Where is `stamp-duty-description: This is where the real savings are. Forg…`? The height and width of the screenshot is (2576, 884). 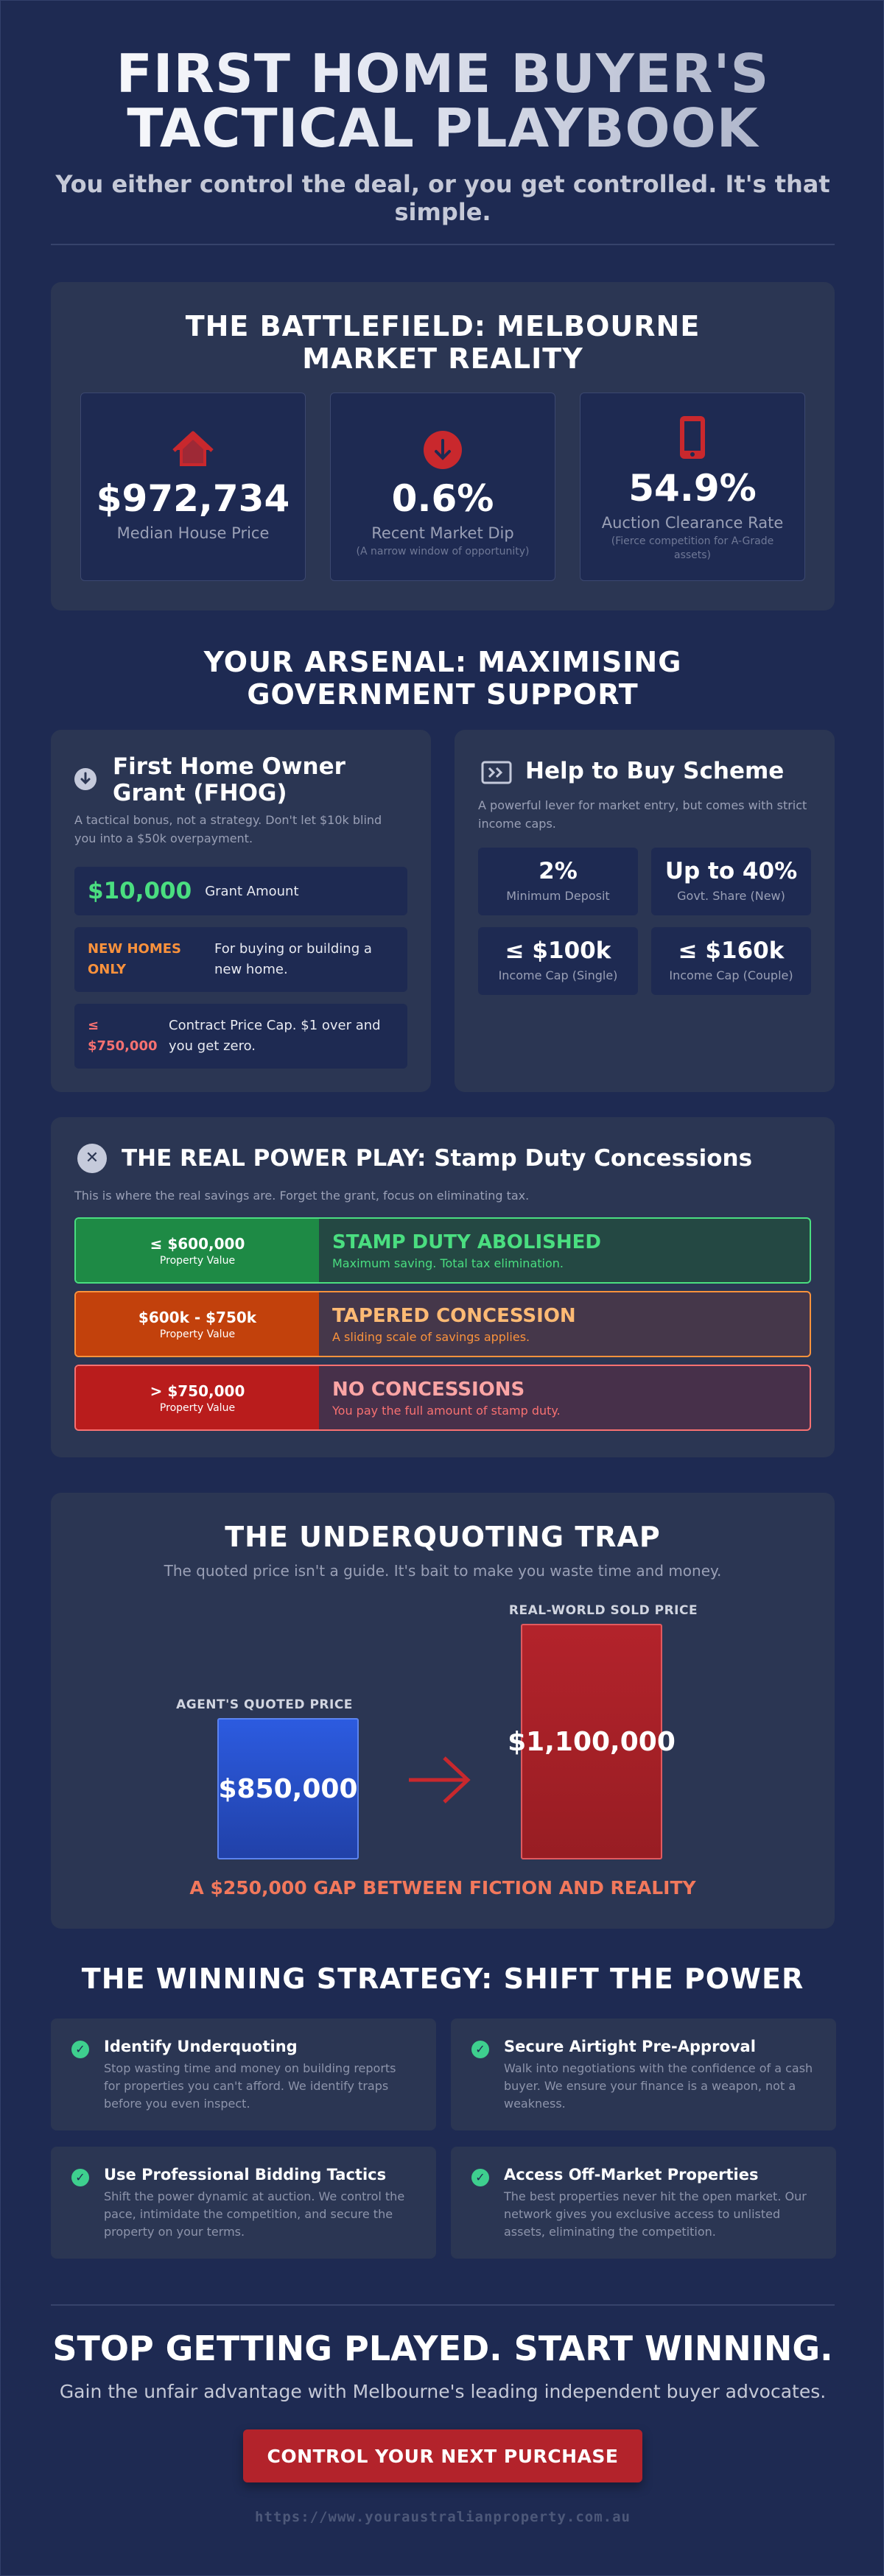
stamp-duty-description: This is where the real savings are. Forg… is located at coordinates (302, 1196).